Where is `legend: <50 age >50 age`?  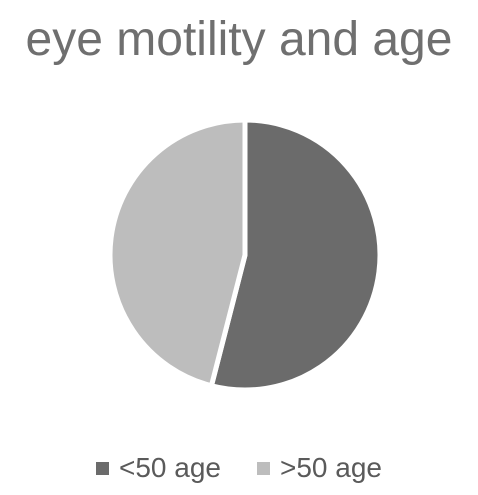 legend: <50 age >50 age is located at coordinates (239, 468).